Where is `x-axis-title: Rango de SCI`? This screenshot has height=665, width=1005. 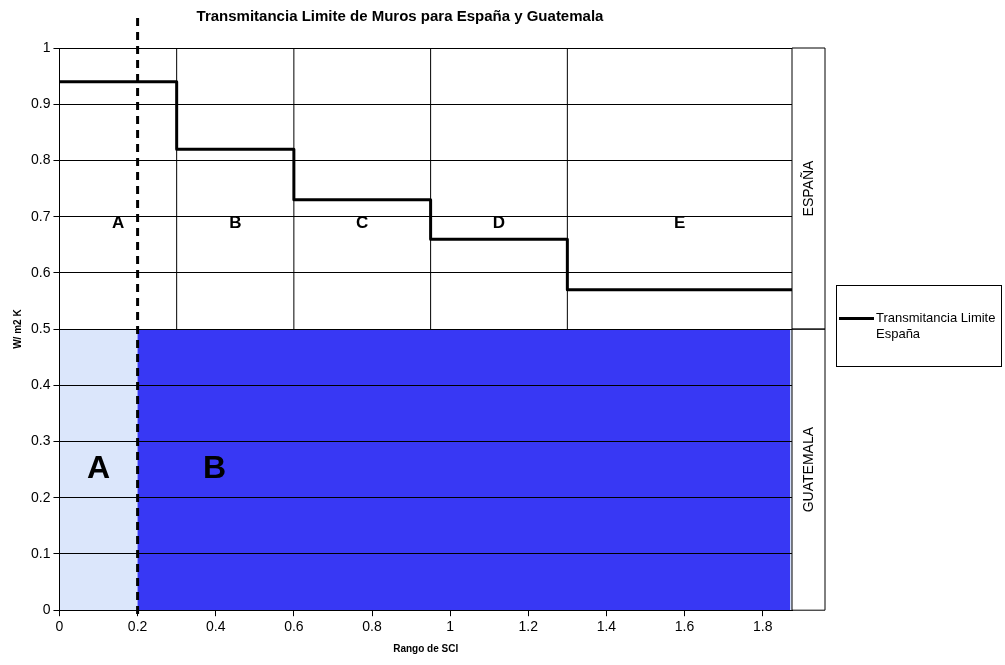
x-axis-title: Rango de SCI is located at coordinates (426, 648).